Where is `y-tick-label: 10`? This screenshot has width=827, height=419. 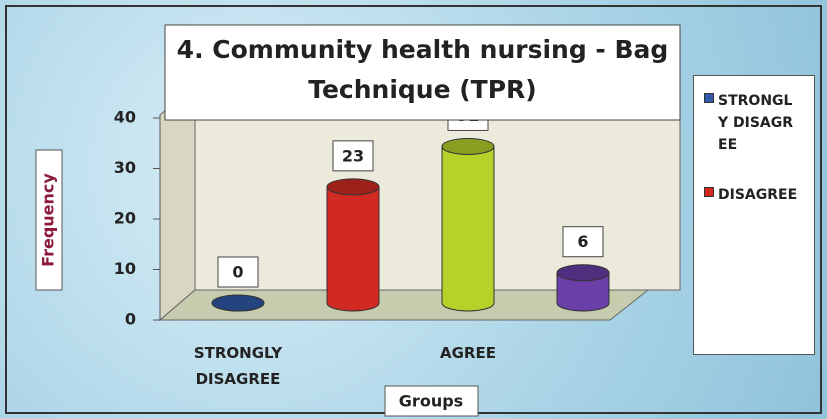 y-tick-label: 10 is located at coordinates (125, 268).